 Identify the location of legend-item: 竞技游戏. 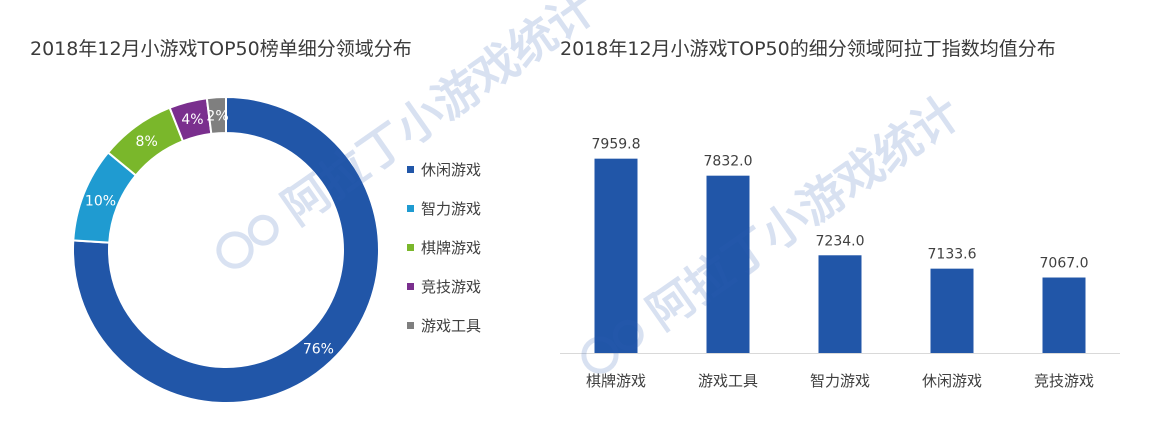
(444, 286).